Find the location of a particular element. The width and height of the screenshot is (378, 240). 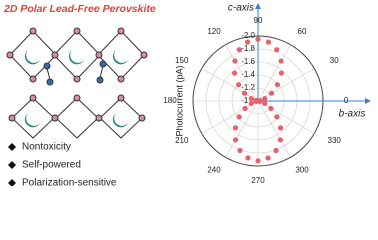

angle-tick-label: 120 is located at coordinates (214, 31).